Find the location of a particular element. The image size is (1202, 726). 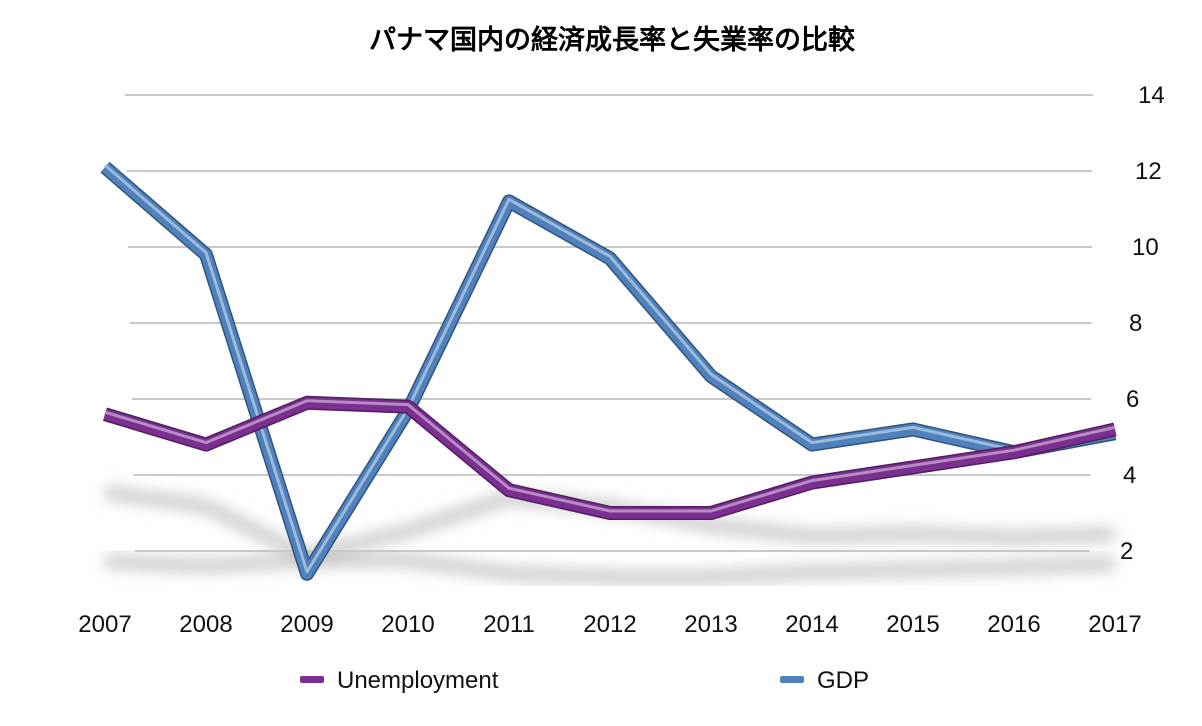

x-tick-label: 2016 is located at coordinates (1013, 624).